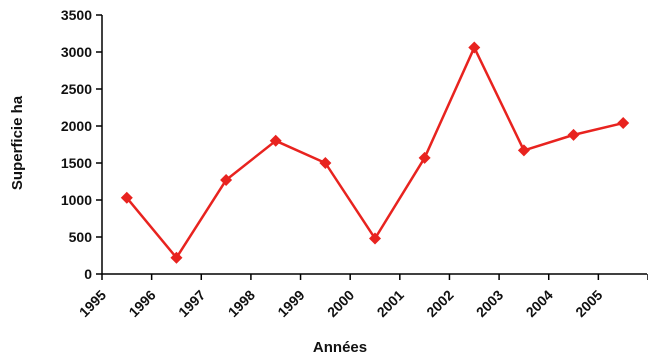 The image size is (648, 358). Describe the element at coordinates (76, 200) in the screenshot. I see `y-tick-label: 1000` at that location.